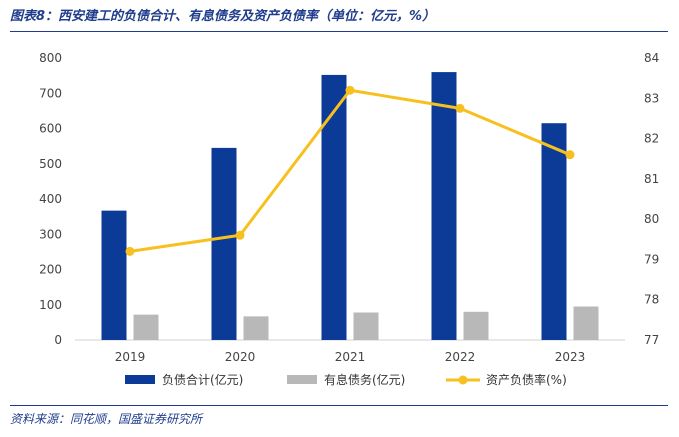  I want to click on left-tick-label: 300, so click(50, 234).